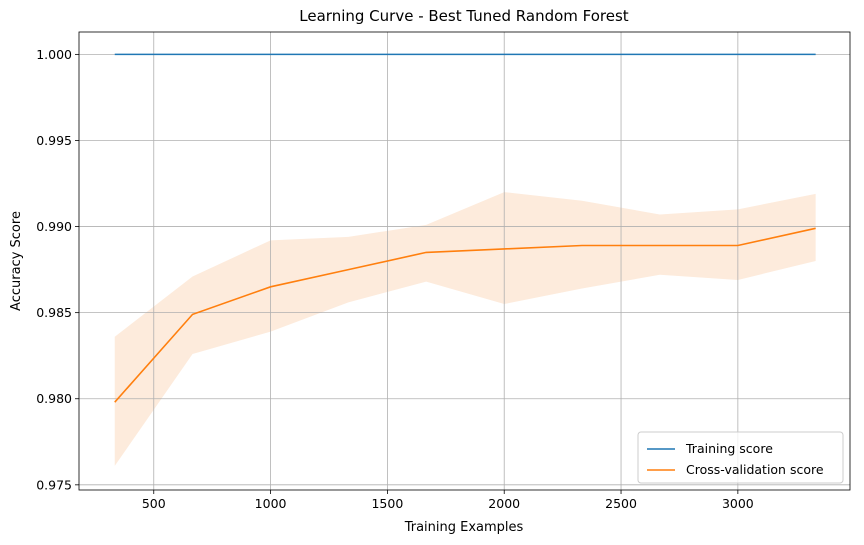  What do you see at coordinates (729, 448) in the screenshot?
I see `legend-label-training: Training score` at bounding box center [729, 448].